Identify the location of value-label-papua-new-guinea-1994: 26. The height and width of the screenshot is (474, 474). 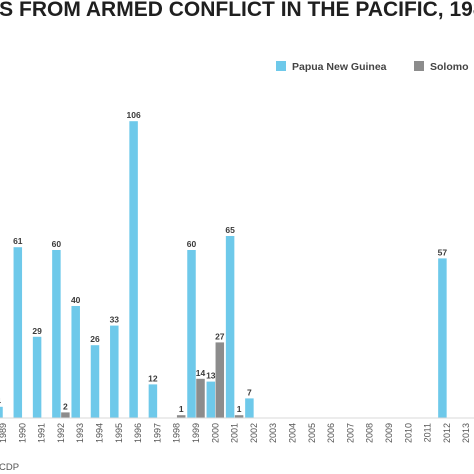
(95, 339).